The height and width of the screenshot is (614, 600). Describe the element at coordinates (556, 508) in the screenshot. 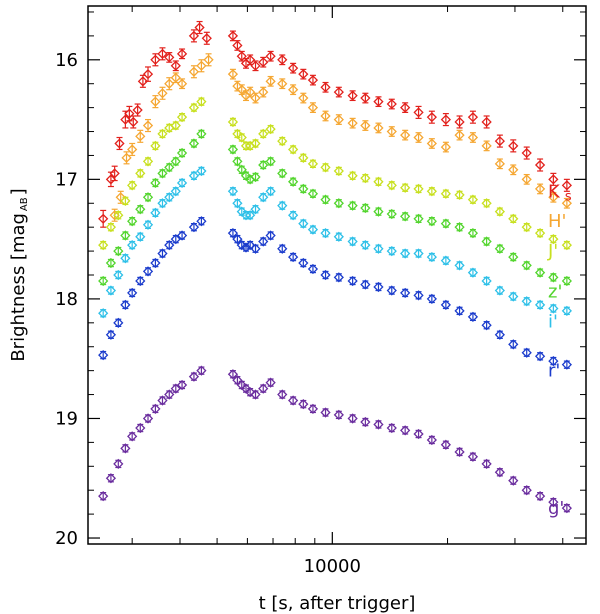

I see `band-label-main: g'` at that location.